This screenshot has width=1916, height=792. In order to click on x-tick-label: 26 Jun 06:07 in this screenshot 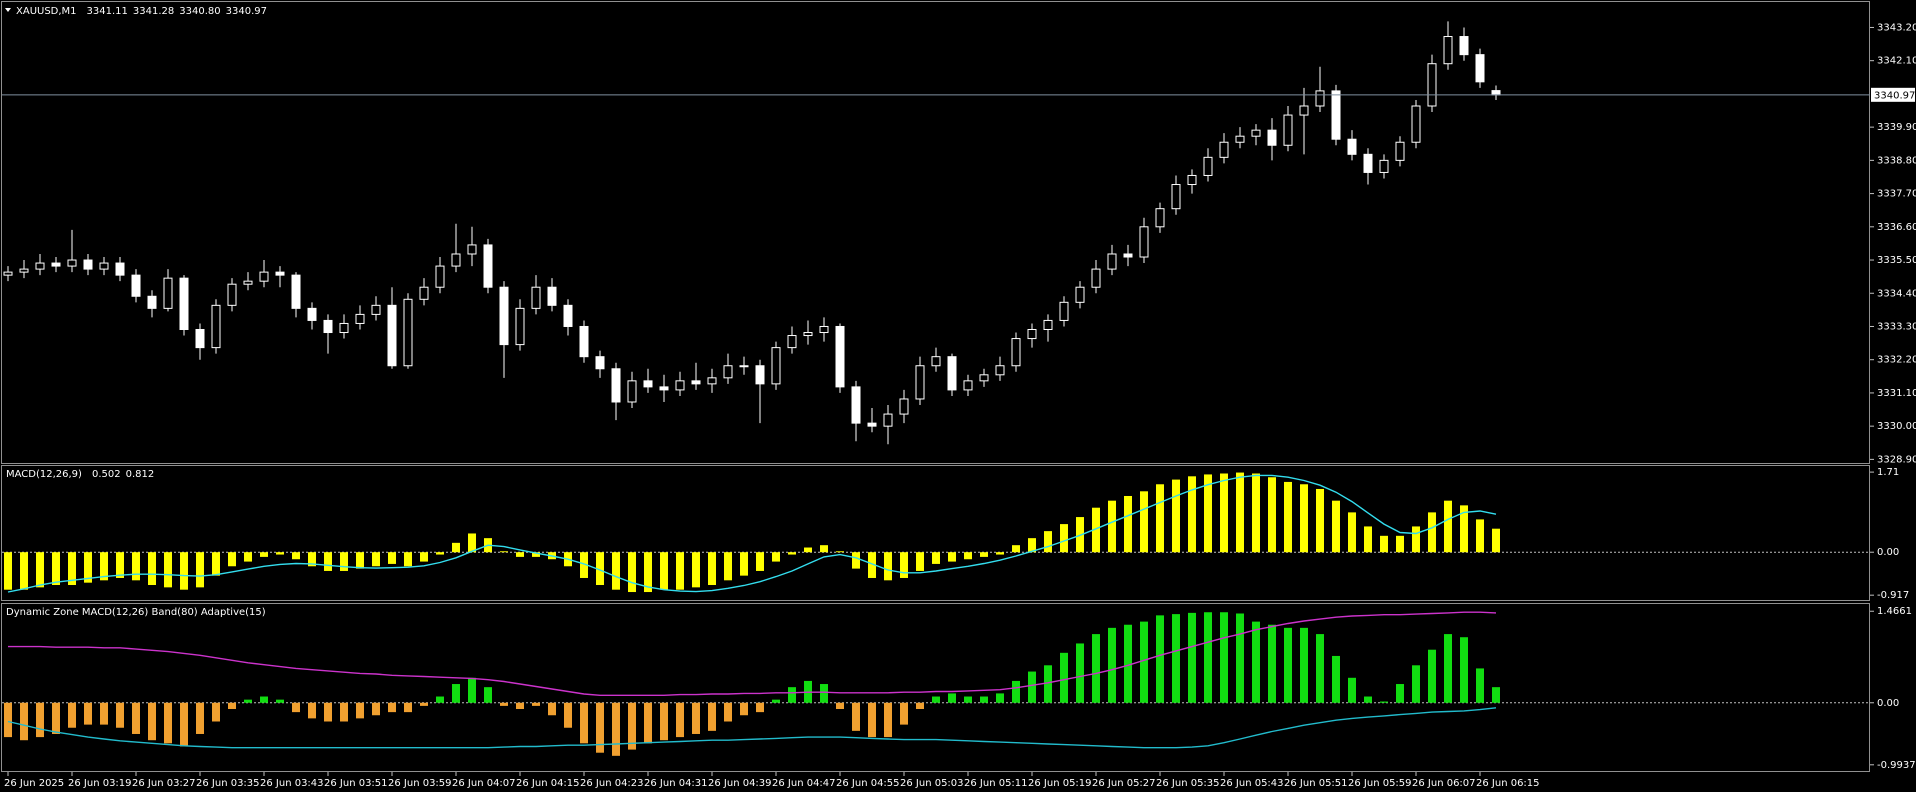, I will do `click(1444, 783)`.